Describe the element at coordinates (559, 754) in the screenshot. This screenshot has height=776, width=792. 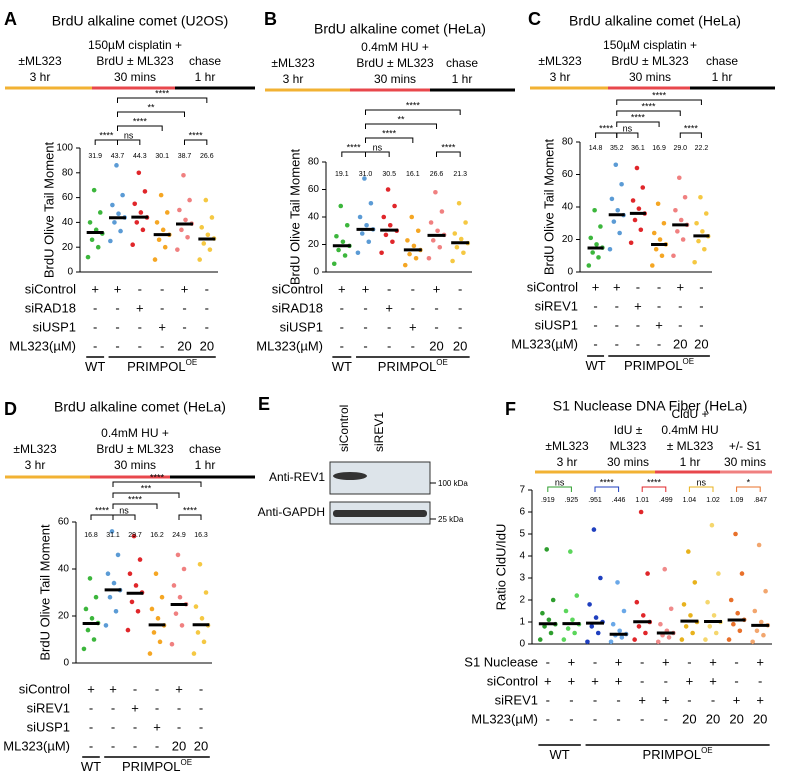
I see `genotype-label: WT` at that location.